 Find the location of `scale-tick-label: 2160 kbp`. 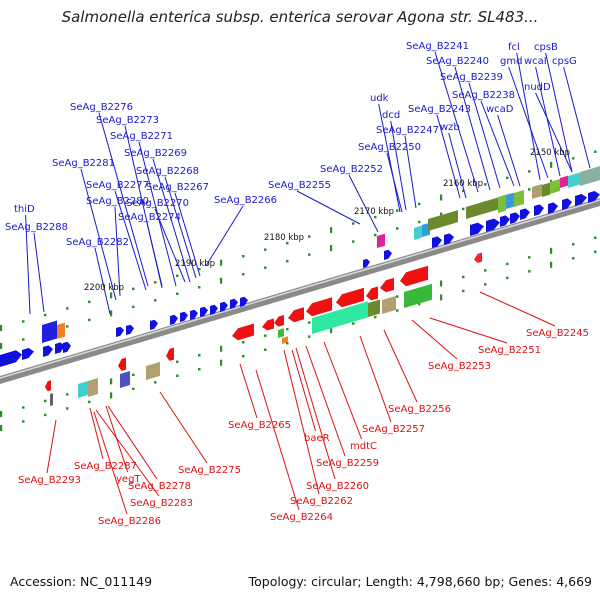

scale-tick-label: 2160 kbp is located at coordinates (463, 184).